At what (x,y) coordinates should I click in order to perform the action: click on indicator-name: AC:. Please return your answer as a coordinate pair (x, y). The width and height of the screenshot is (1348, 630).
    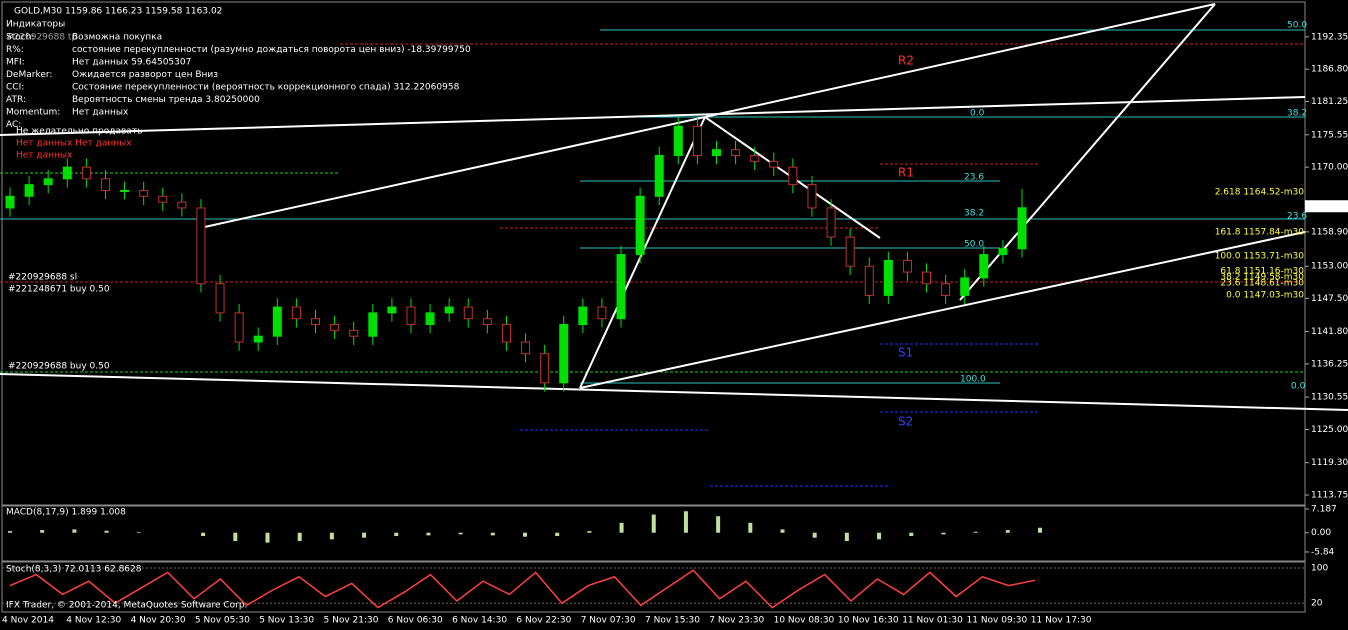
    Looking at the image, I should click on (13, 125).